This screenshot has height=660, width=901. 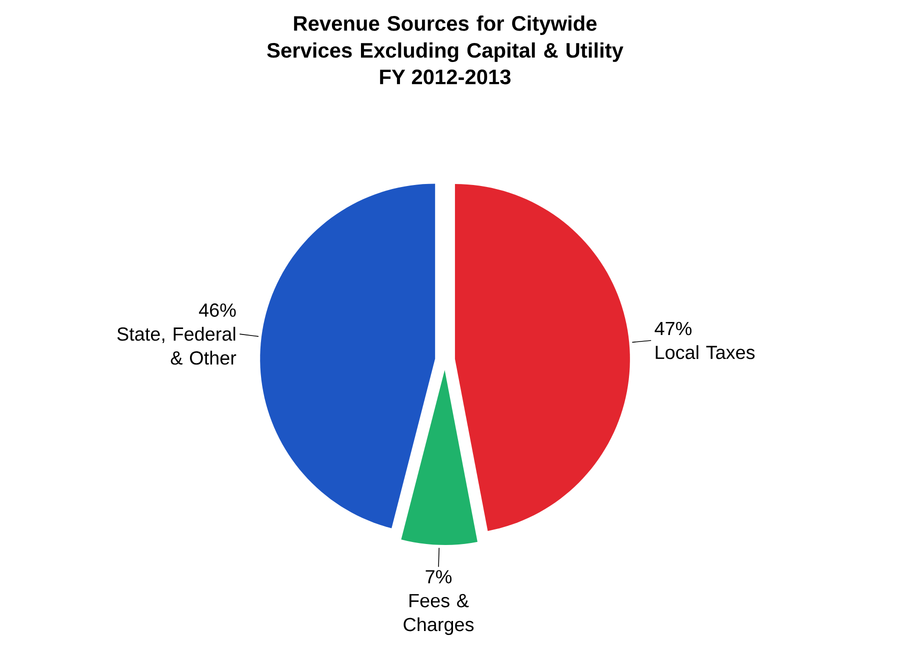 I want to click on slice-label: Fees & Charges, so click(x=439, y=614).